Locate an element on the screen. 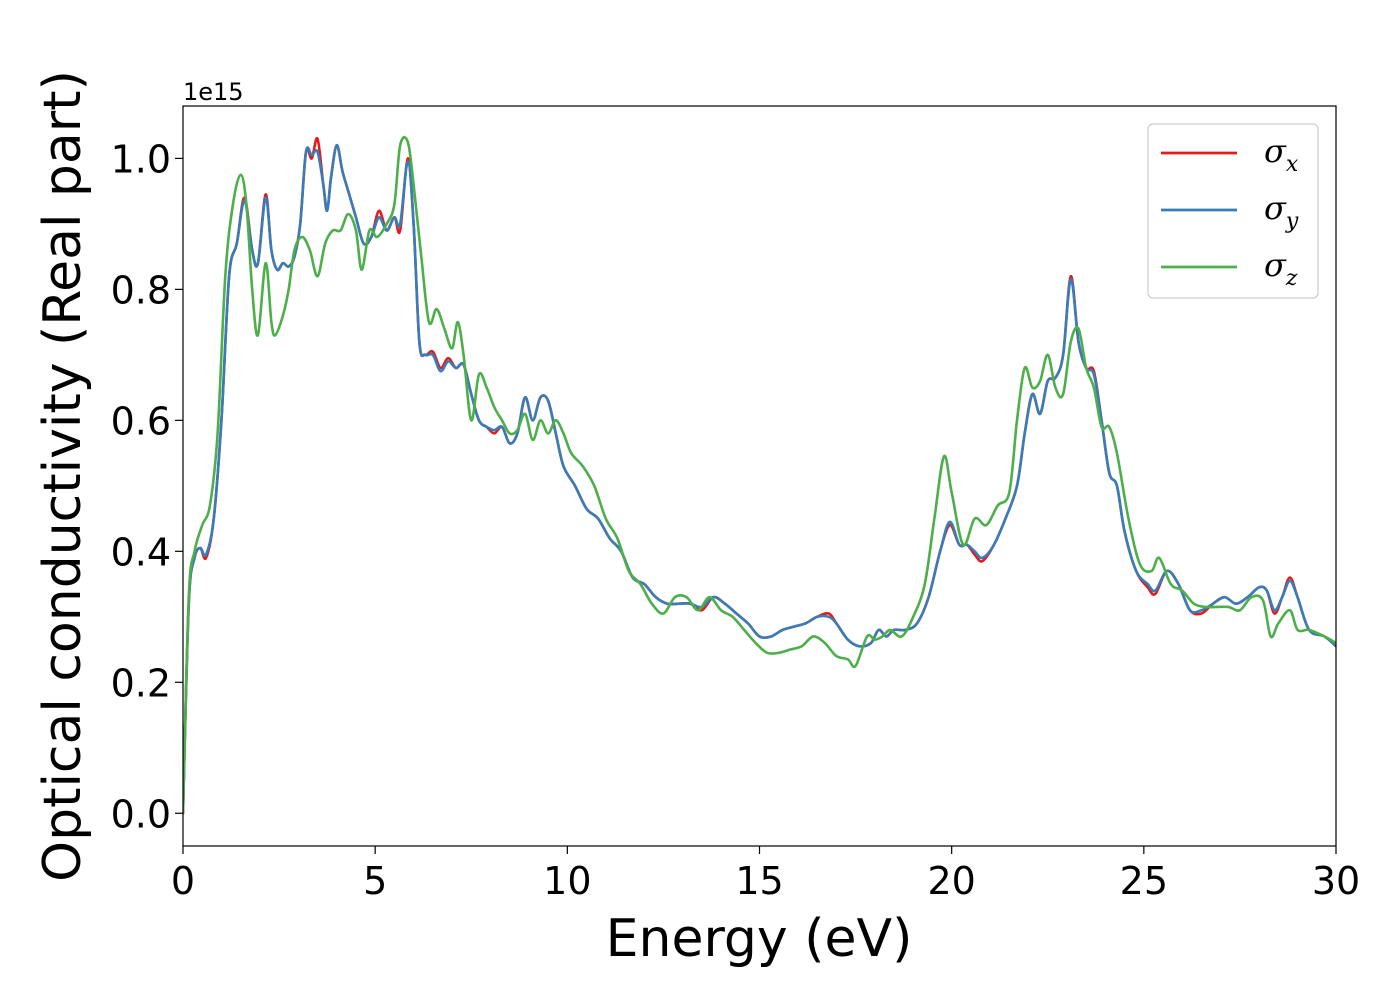 The width and height of the screenshot is (1400, 1000). x-tick-label: 30 is located at coordinates (1336, 881).